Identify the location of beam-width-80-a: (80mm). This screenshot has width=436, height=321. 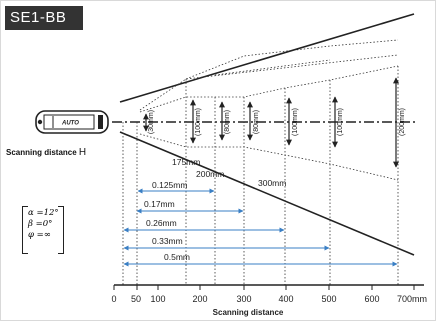
(227, 122).